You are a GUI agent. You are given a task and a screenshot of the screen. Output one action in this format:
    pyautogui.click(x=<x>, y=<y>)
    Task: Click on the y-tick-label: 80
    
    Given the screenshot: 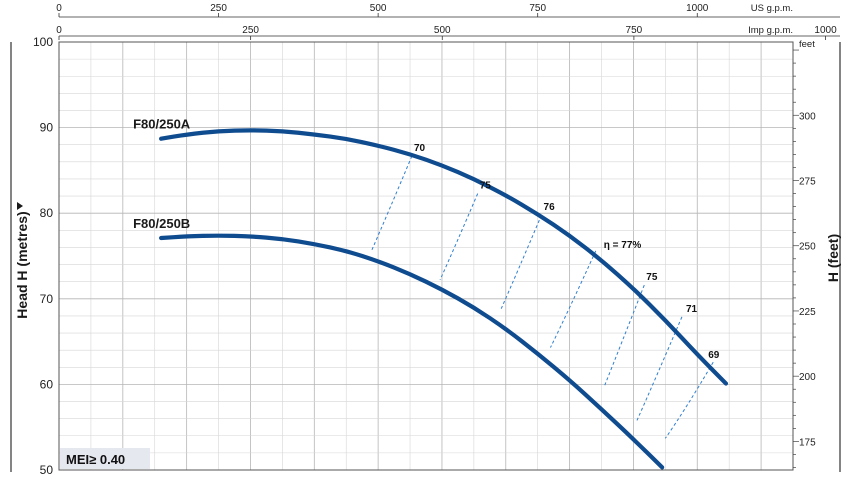 What is the action you would take?
    pyautogui.click(x=47, y=213)
    